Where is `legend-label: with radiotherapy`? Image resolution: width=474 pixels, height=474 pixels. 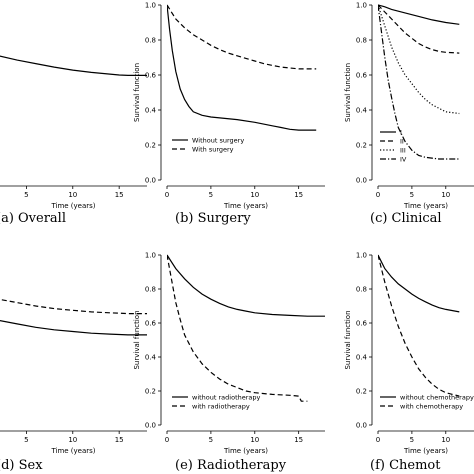
legend-label: with radiotherapy is located at coordinates (221, 406).